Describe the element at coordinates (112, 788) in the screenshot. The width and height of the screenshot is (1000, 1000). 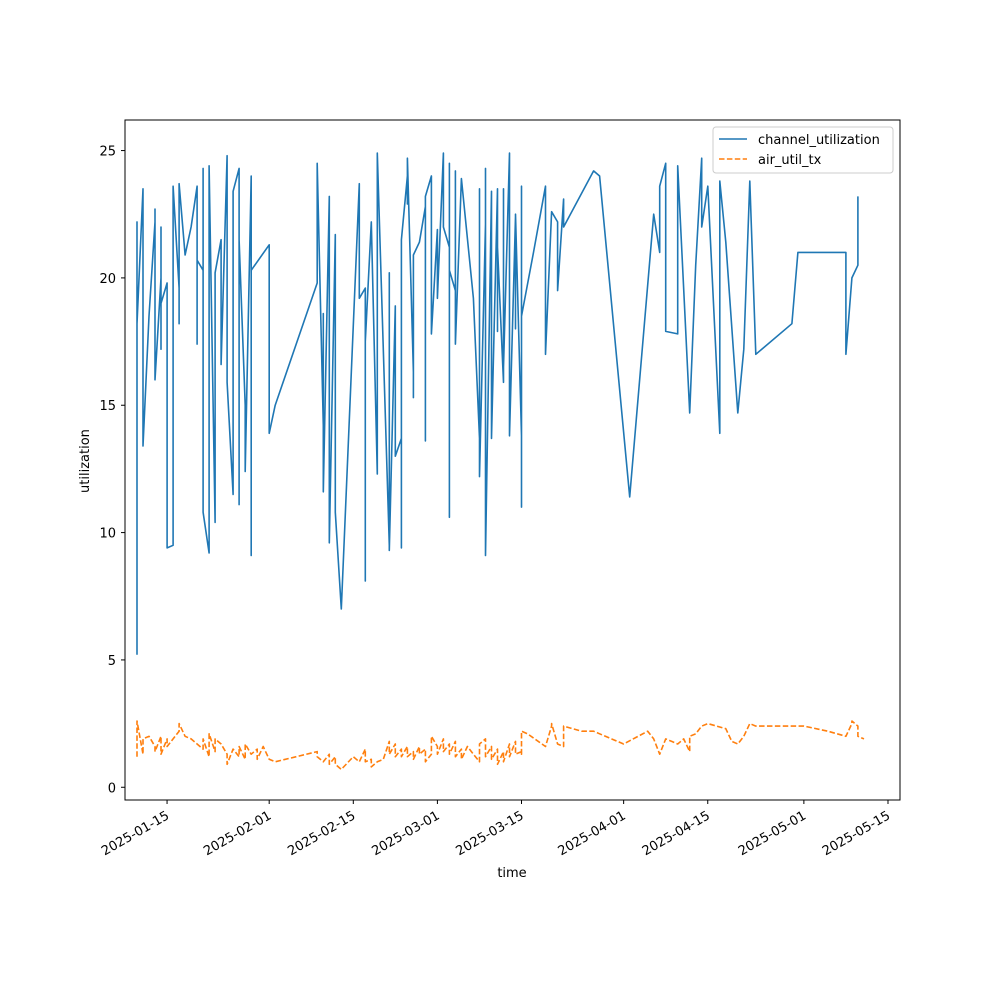
I see `y-tick-label: 0` at that location.